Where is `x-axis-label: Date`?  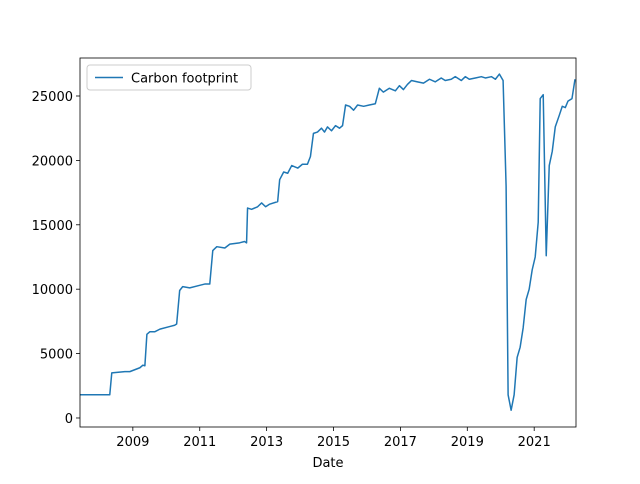
x-axis-label: Date is located at coordinates (327, 463).